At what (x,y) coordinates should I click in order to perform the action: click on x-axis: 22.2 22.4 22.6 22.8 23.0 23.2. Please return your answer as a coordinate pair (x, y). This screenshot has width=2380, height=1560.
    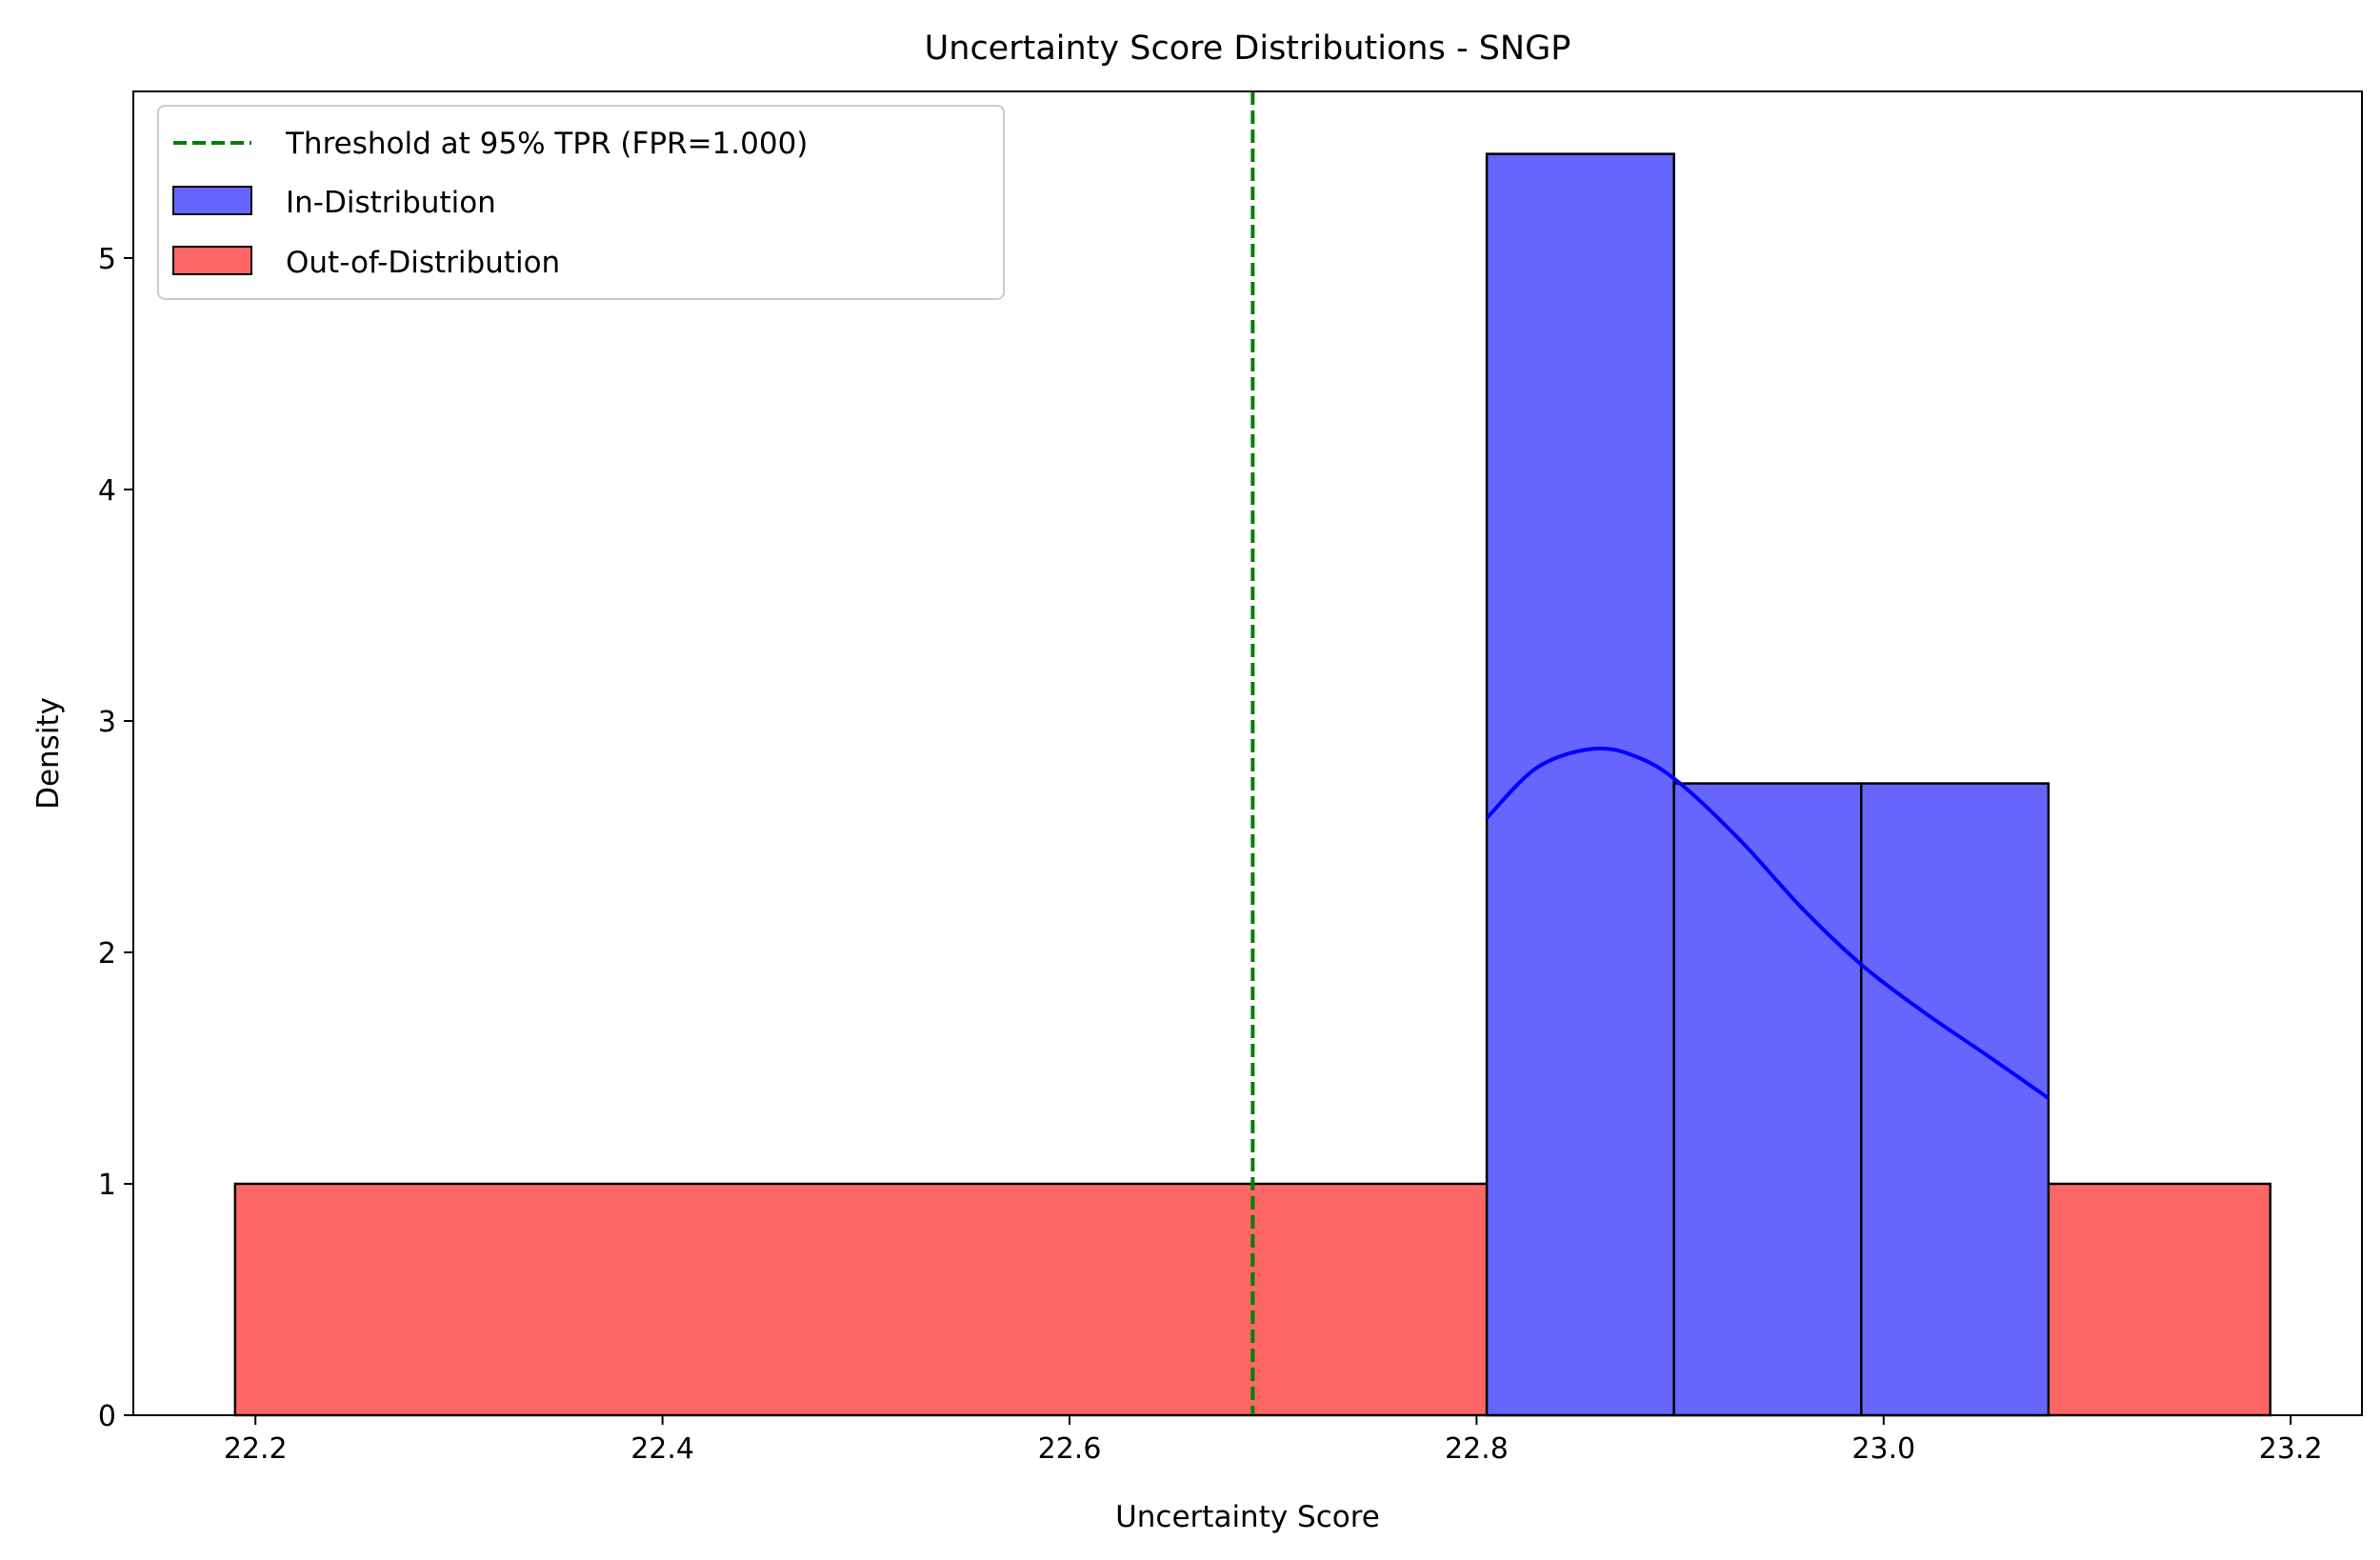
    Looking at the image, I should click on (1273, 1440).